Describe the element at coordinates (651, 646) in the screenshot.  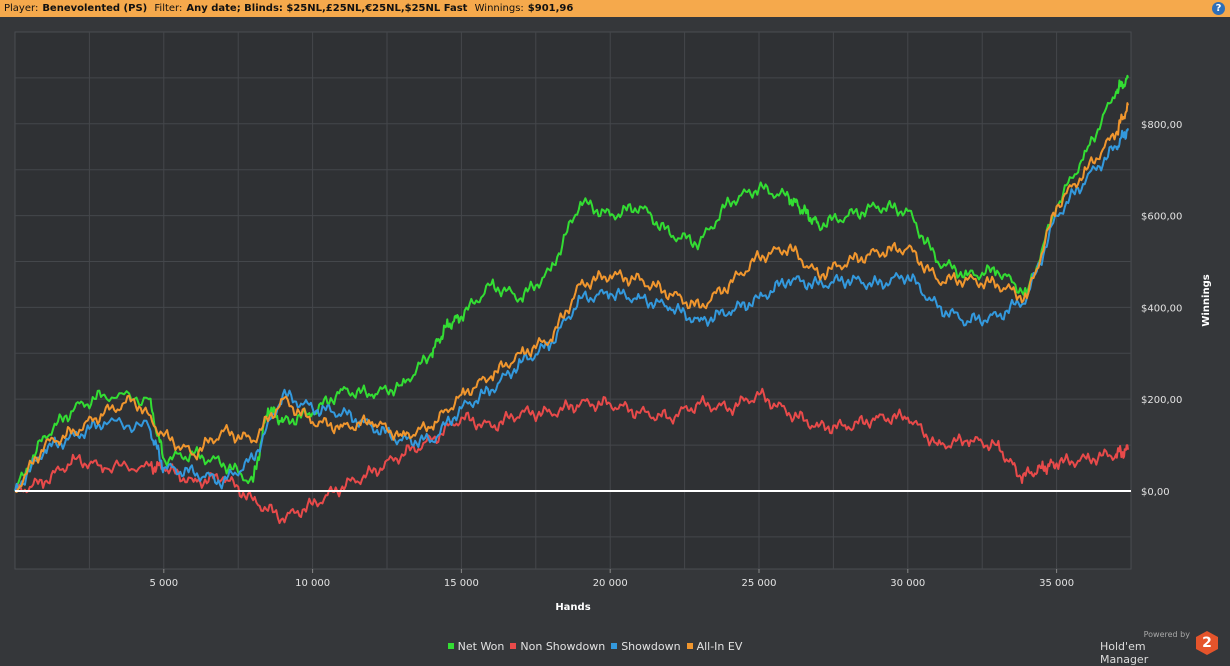
I see `legend-label: Showdown` at that location.